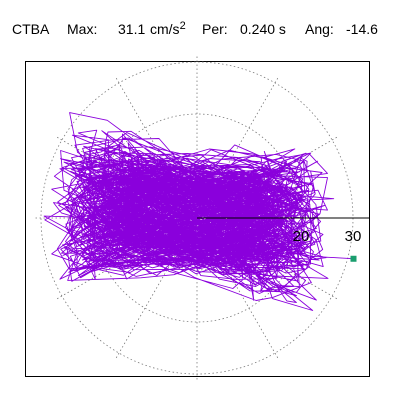 This screenshot has width=400, height=400. What do you see at coordinates (132, 29) in the screenshot?
I see `max-value: 31.1` at bounding box center [132, 29].